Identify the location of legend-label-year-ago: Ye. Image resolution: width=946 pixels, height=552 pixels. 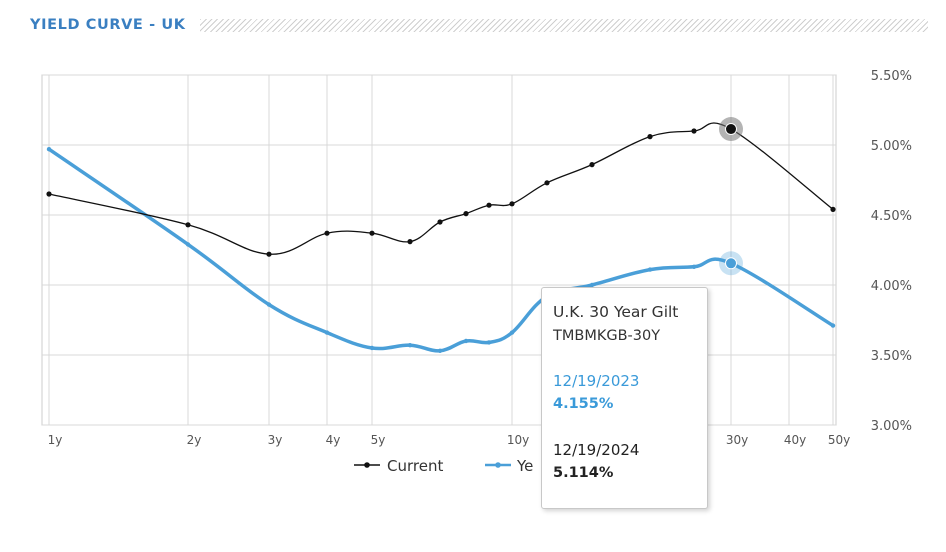
(524, 466).